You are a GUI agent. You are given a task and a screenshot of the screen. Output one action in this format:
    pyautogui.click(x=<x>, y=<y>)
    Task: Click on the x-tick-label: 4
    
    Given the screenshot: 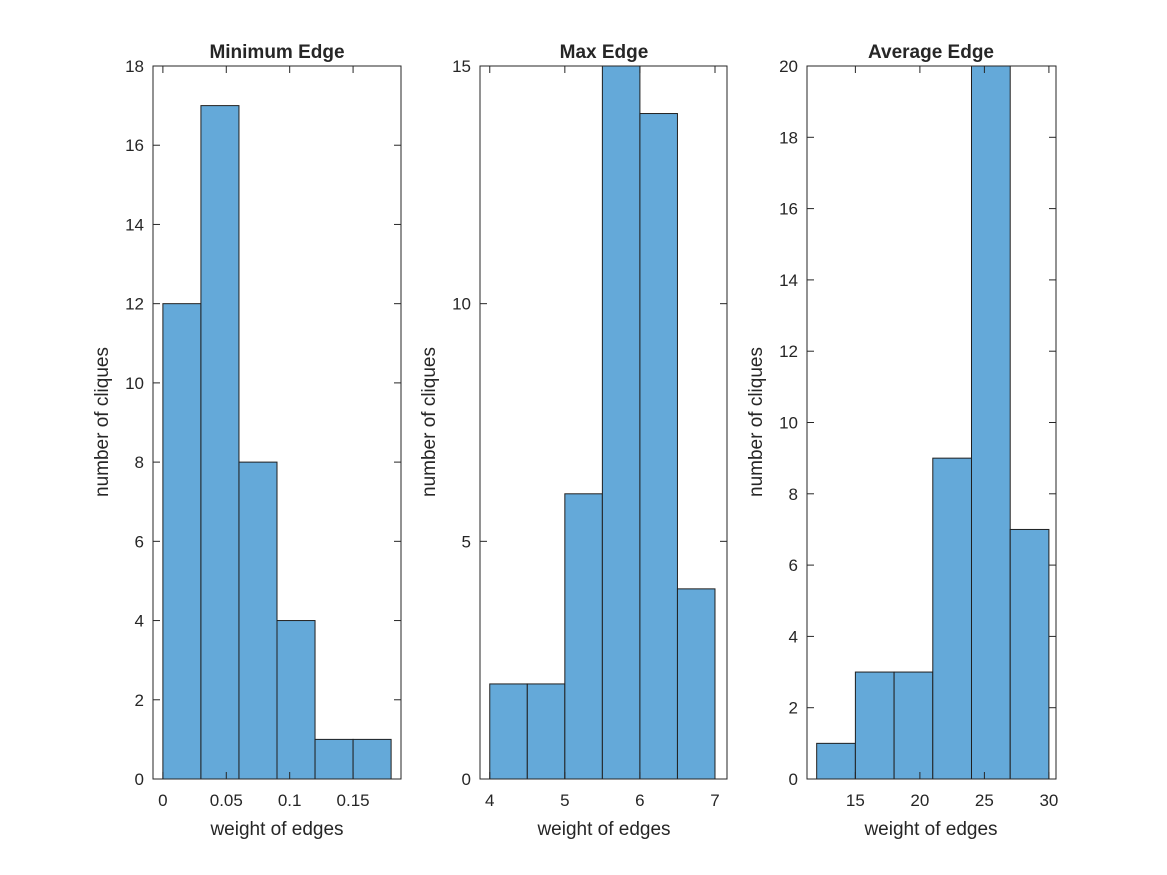 What is the action you would take?
    pyautogui.click(x=489, y=800)
    